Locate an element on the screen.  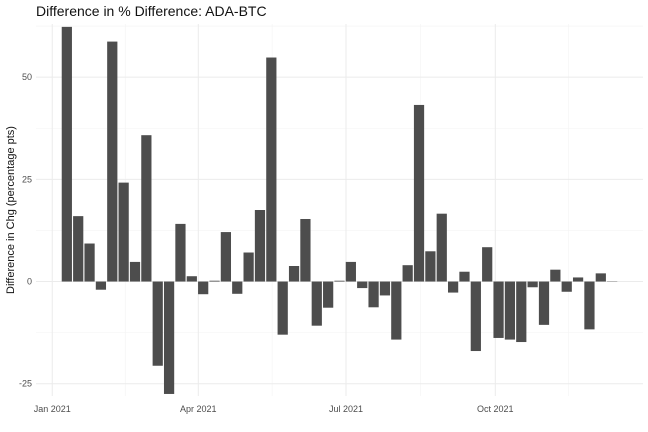
x-tick-label: Oct 2021 is located at coordinates (495, 409).